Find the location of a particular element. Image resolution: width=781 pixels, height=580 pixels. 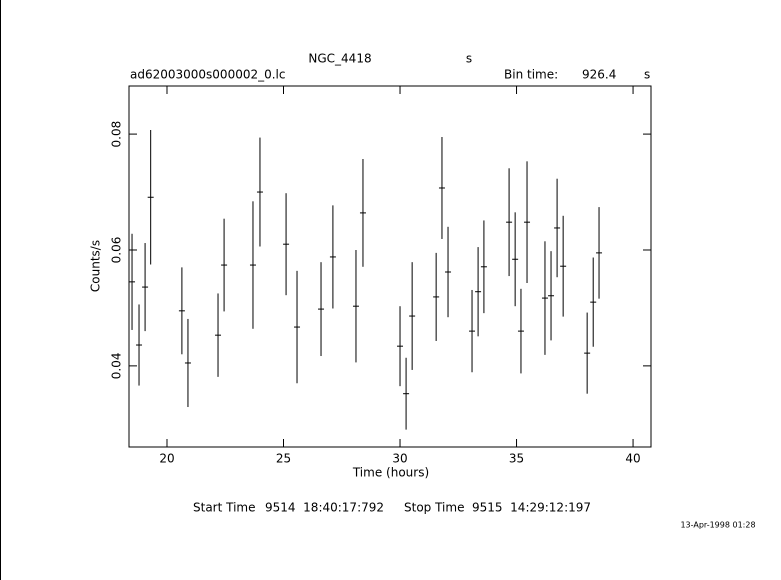

stop-value: 9515 14:29:12:197 is located at coordinates (531, 508).